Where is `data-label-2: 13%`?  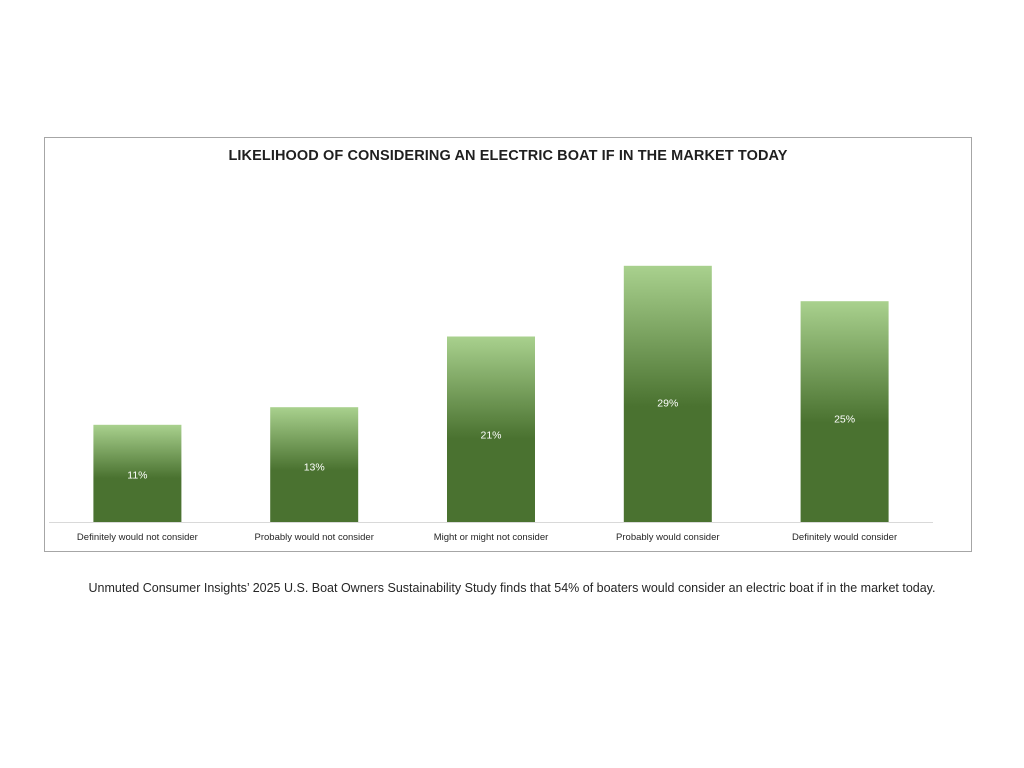 data-label-2: 13% is located at coordinates (314, 467).